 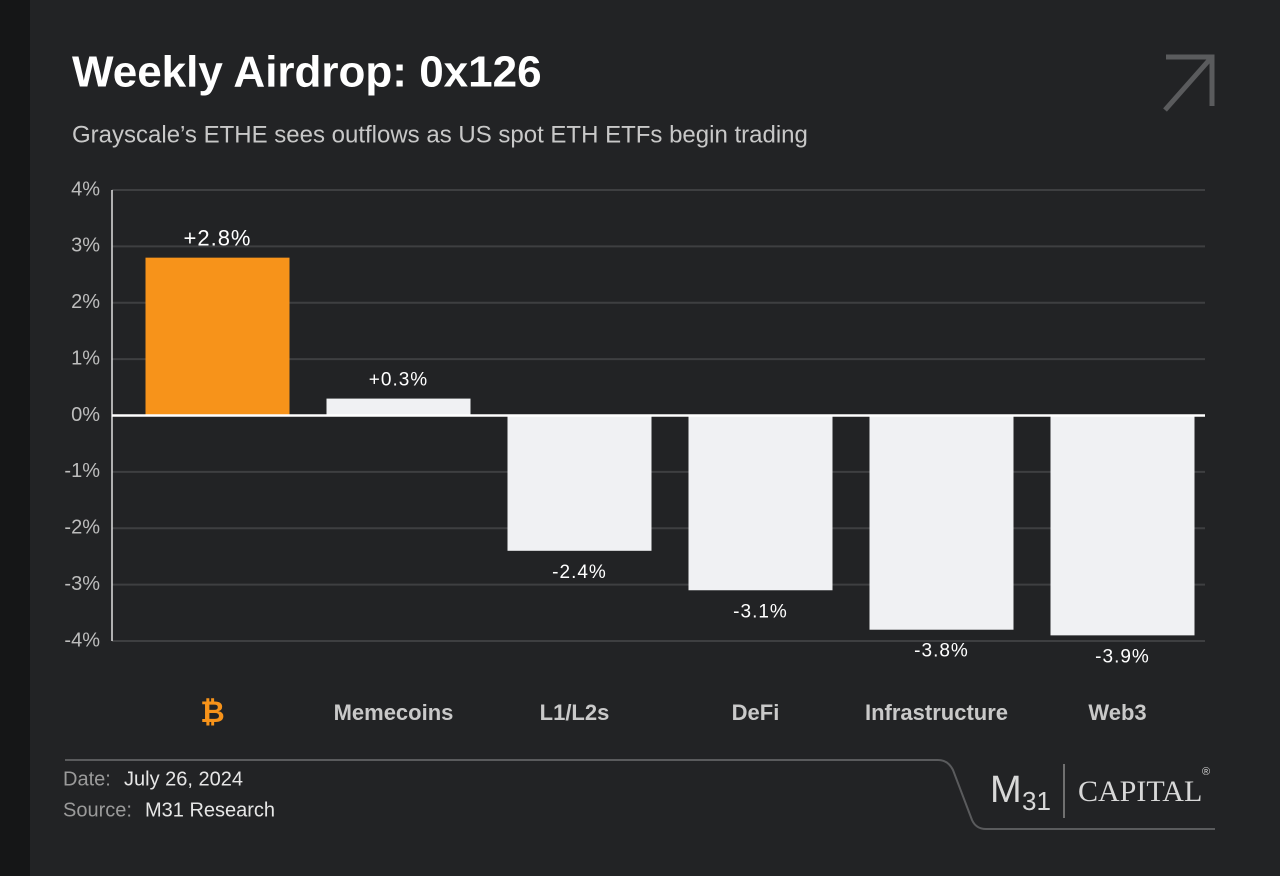 I want to click on value-label: -3.9%, so click(x=1122, y=656).